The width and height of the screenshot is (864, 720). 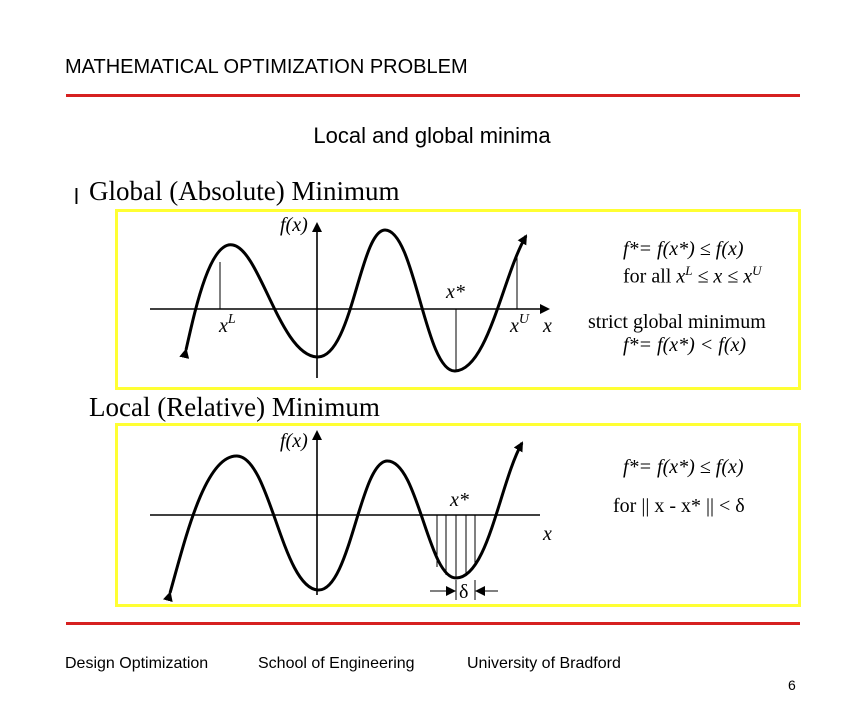 I want to click on global-xstar-label: x*, so click(x=455, y=292).